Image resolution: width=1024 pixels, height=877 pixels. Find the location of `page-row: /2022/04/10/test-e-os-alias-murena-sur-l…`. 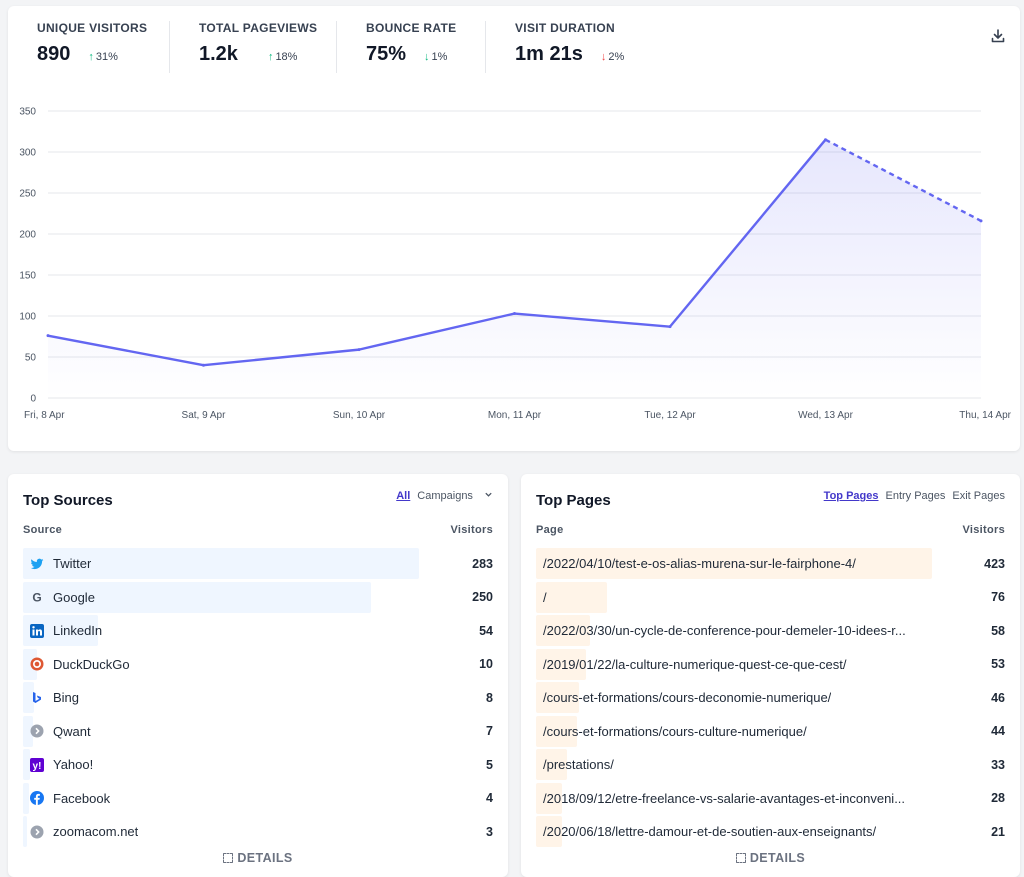

page-row: /2022/04/10/test-e-os-alias-murena-sur-l… is located at coordinates (770, 564).